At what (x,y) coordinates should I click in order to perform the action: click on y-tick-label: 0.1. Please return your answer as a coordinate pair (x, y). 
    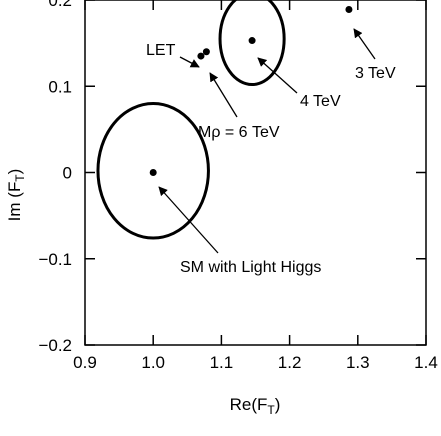
    Looking at the image, I should click on (60, 86).